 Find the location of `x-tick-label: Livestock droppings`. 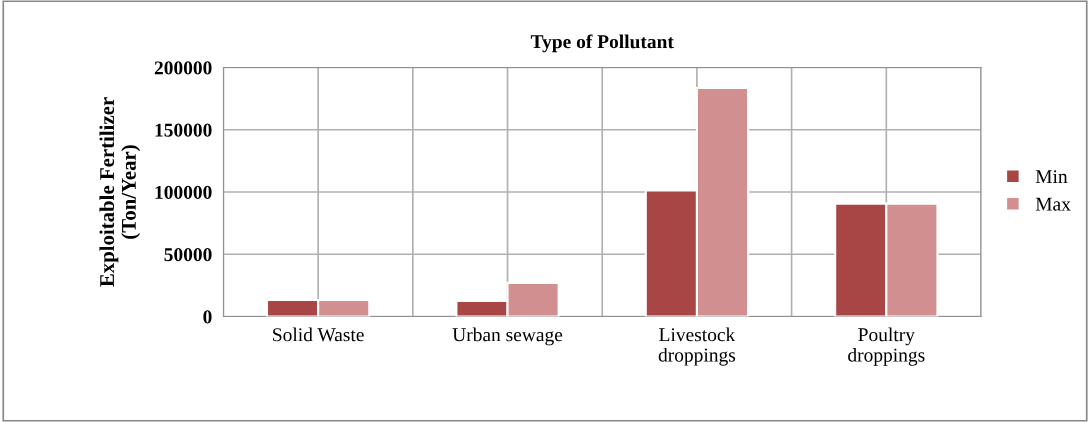

x-tick-label: Livestock droppings is located at coordinates (697, 346).